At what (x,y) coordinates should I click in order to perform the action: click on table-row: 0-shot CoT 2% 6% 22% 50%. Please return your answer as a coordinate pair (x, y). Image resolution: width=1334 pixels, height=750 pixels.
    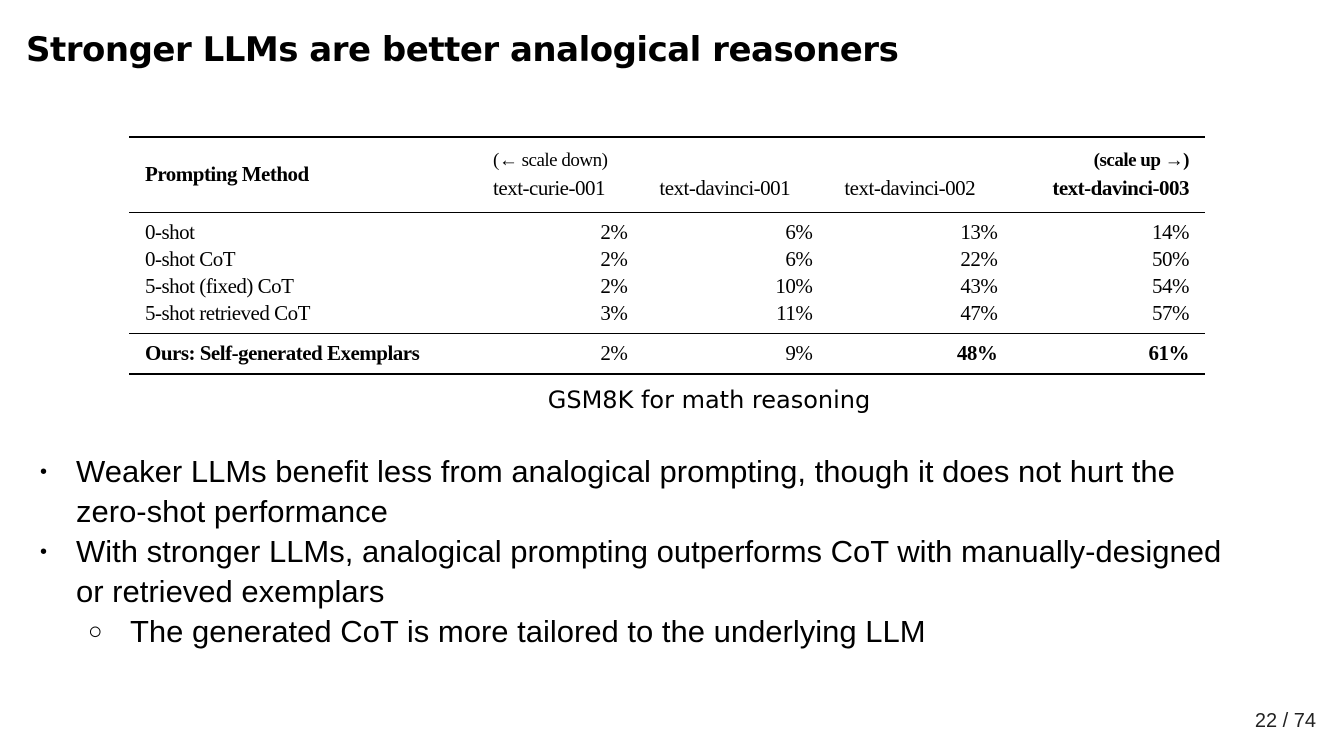
    Looking at the image, I should click on (667, 259).